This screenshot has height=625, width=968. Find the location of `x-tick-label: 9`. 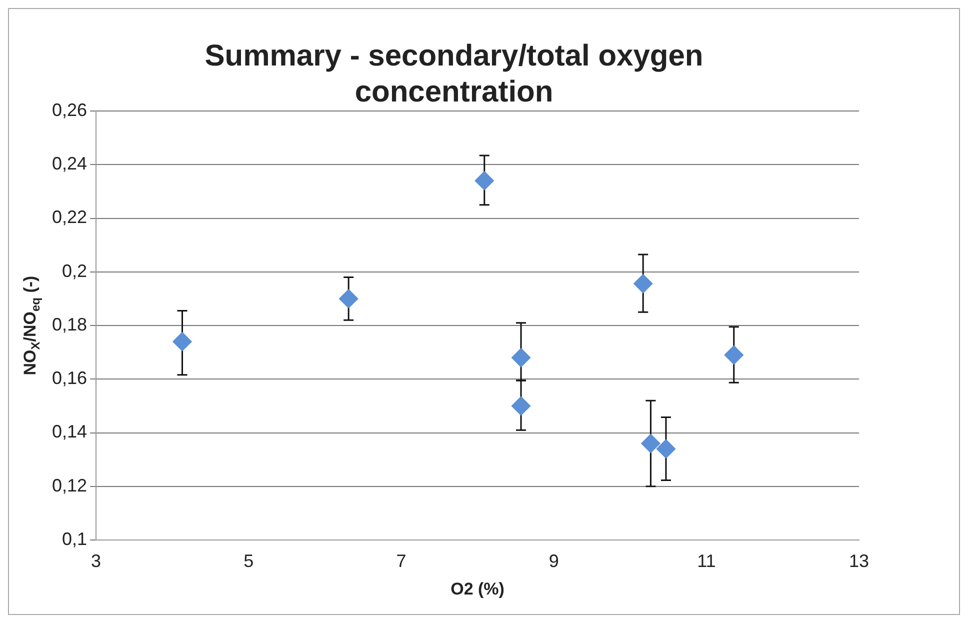

x-tick-label: 9 is located at coordinates (553, 560).